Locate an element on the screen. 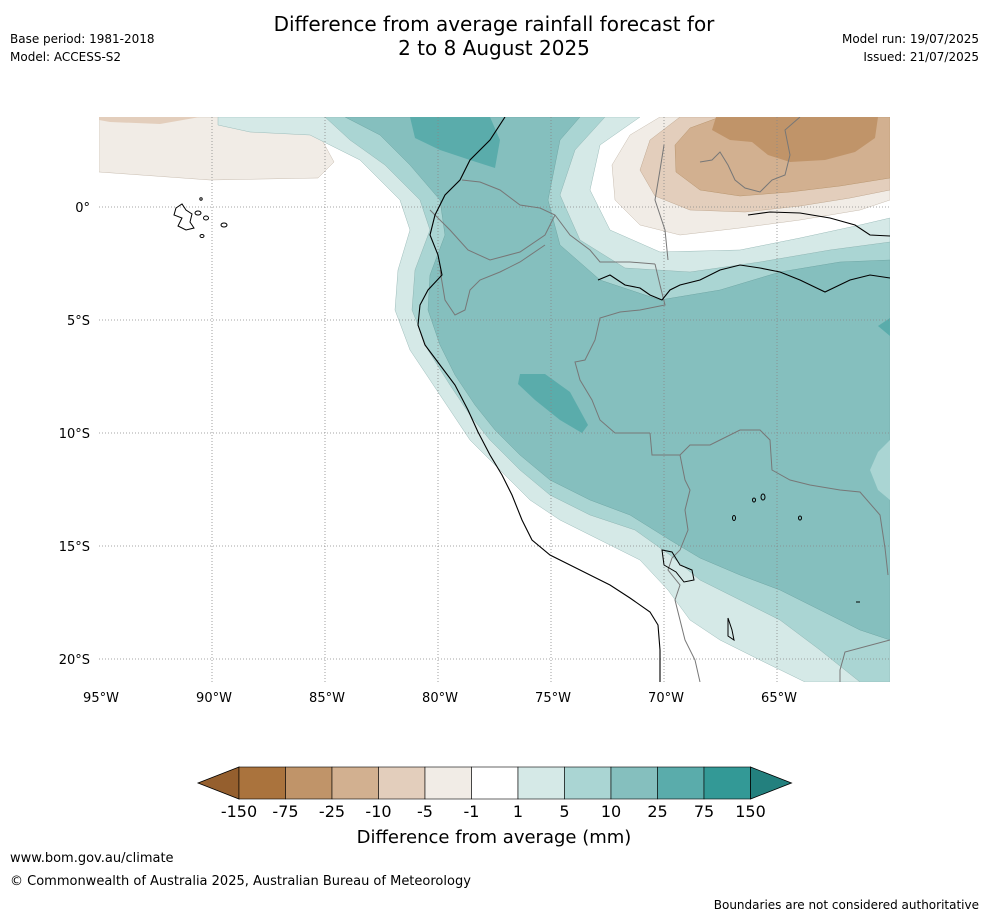 Image resolution: width=988 pixels, height=919 pixels. colorbar-tick-label: -75 is located at coordinates (285, 811).